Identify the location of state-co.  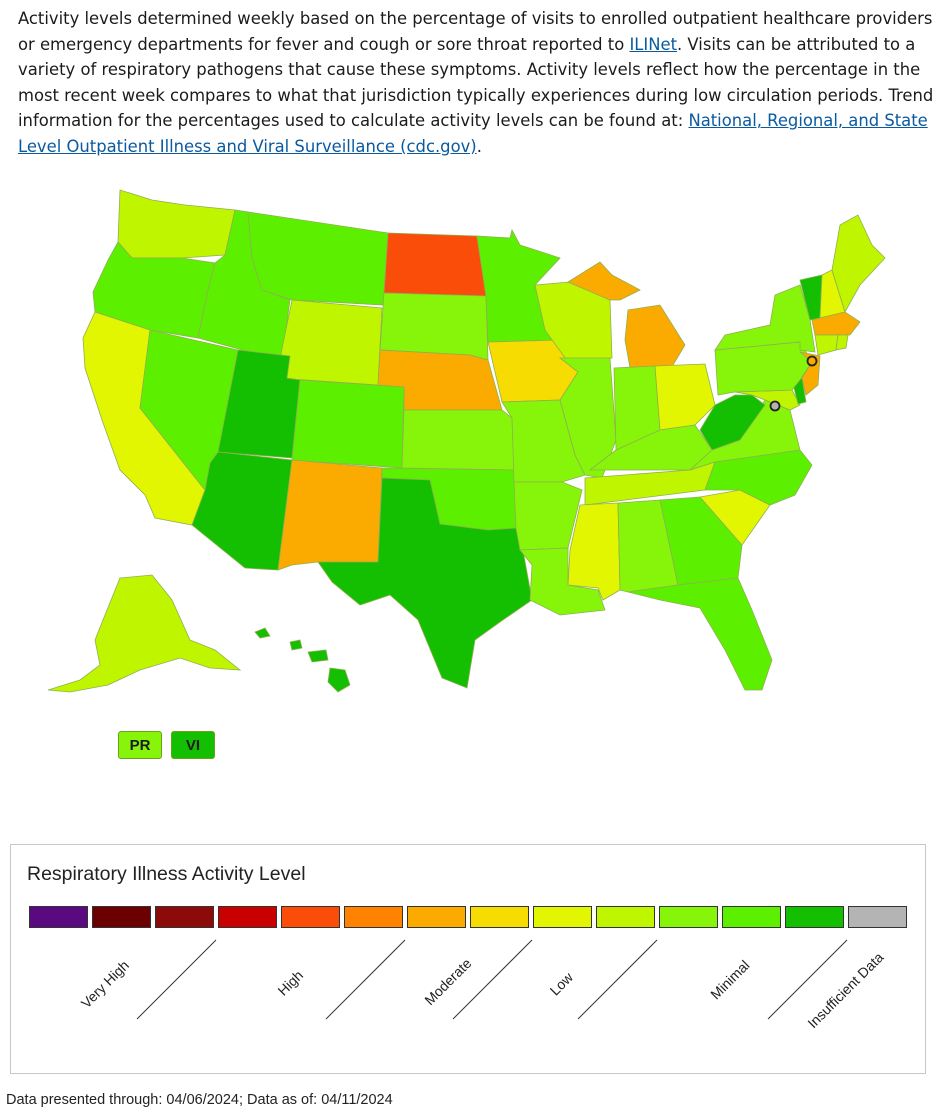
(348, 424).